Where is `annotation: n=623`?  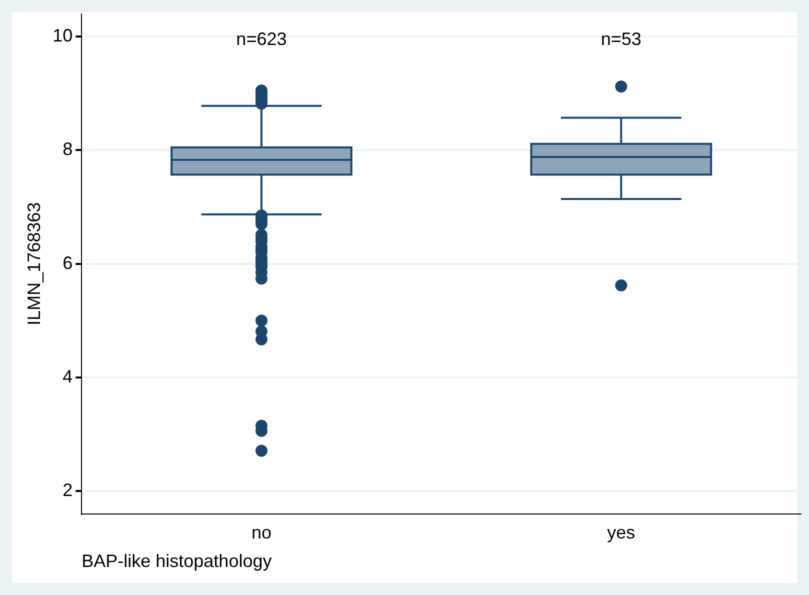 annotation: n=623 is located at coordinates (261, 38).